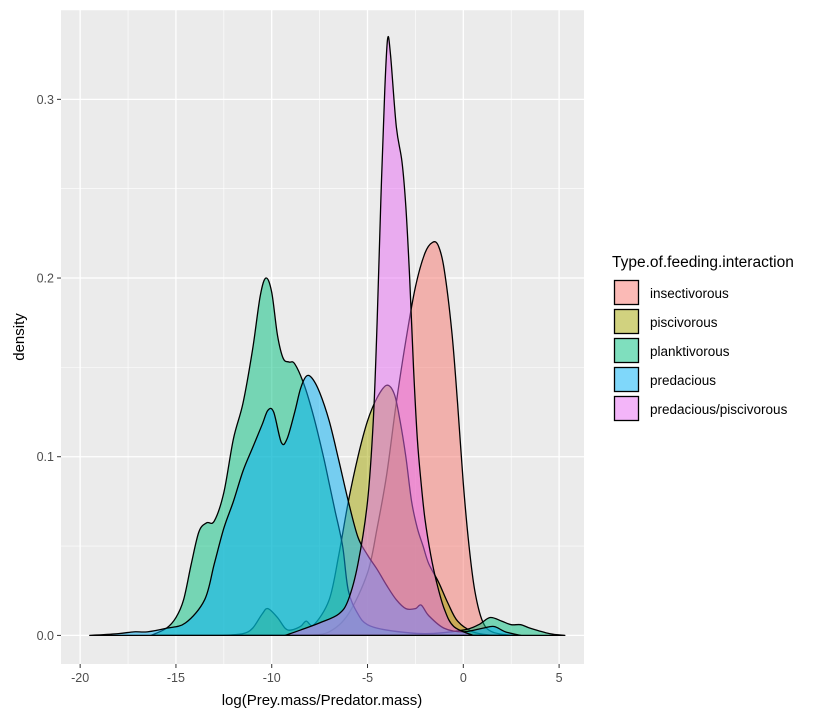  I want to click on legend-swatch-insectivorous, so click(626, 292).